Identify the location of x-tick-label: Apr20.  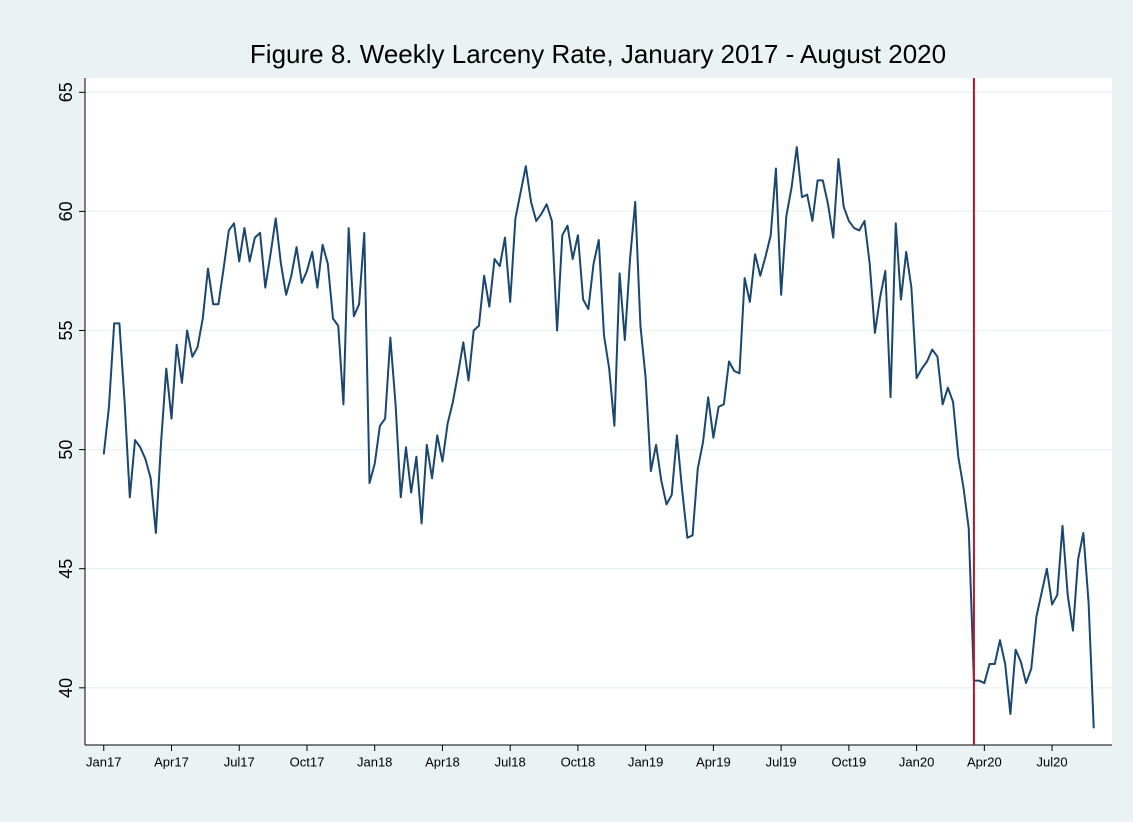
(984, 761).